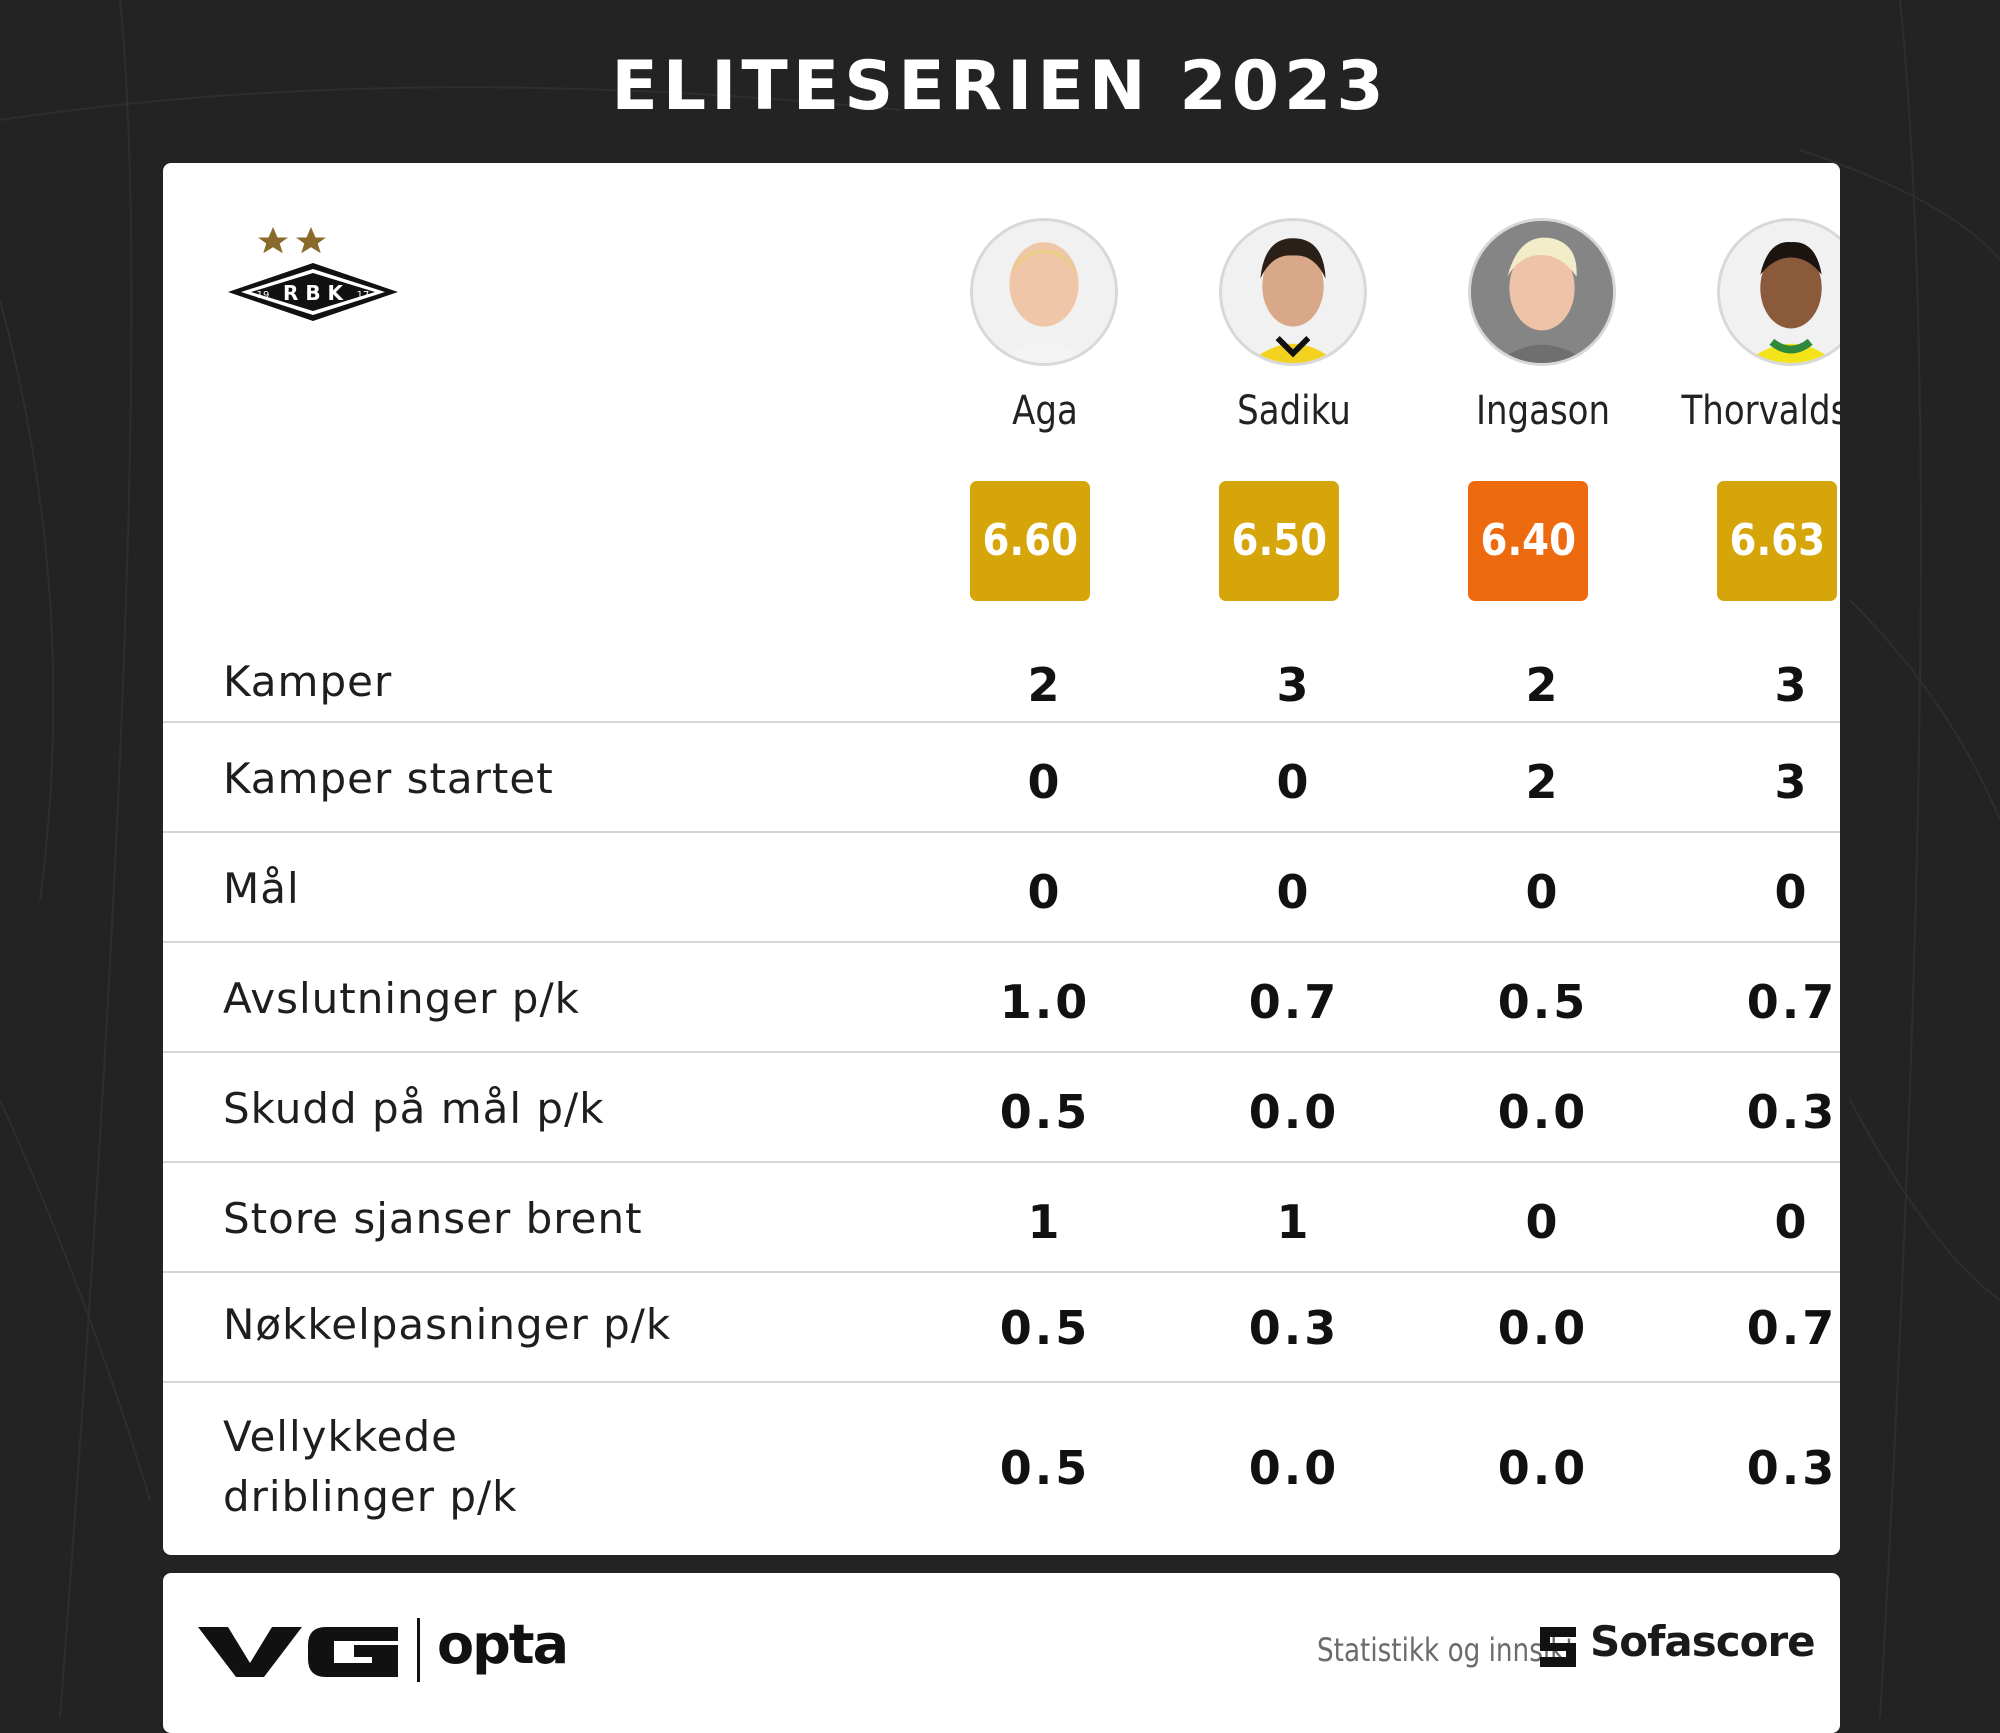 The width and height of the screenshot is (2000, 1733). Describe the element at coordinates (298, 1650) in the screenshot. I see `vg-logo: VG` at that location.